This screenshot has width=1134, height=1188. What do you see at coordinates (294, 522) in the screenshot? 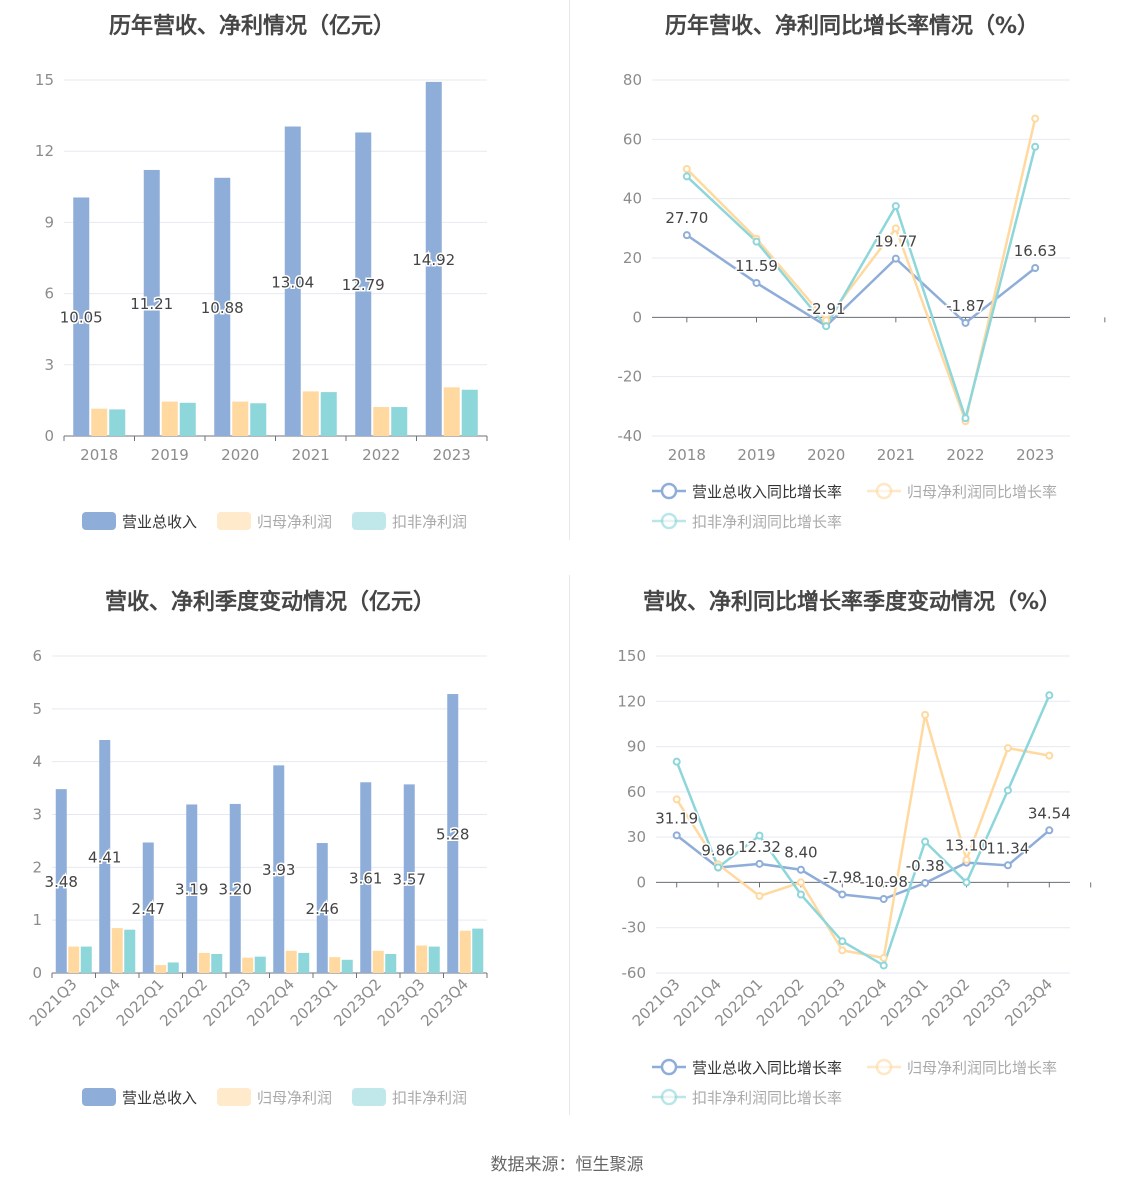
I see `legend-label: 归母净利润` at bounding box center [294, 522].